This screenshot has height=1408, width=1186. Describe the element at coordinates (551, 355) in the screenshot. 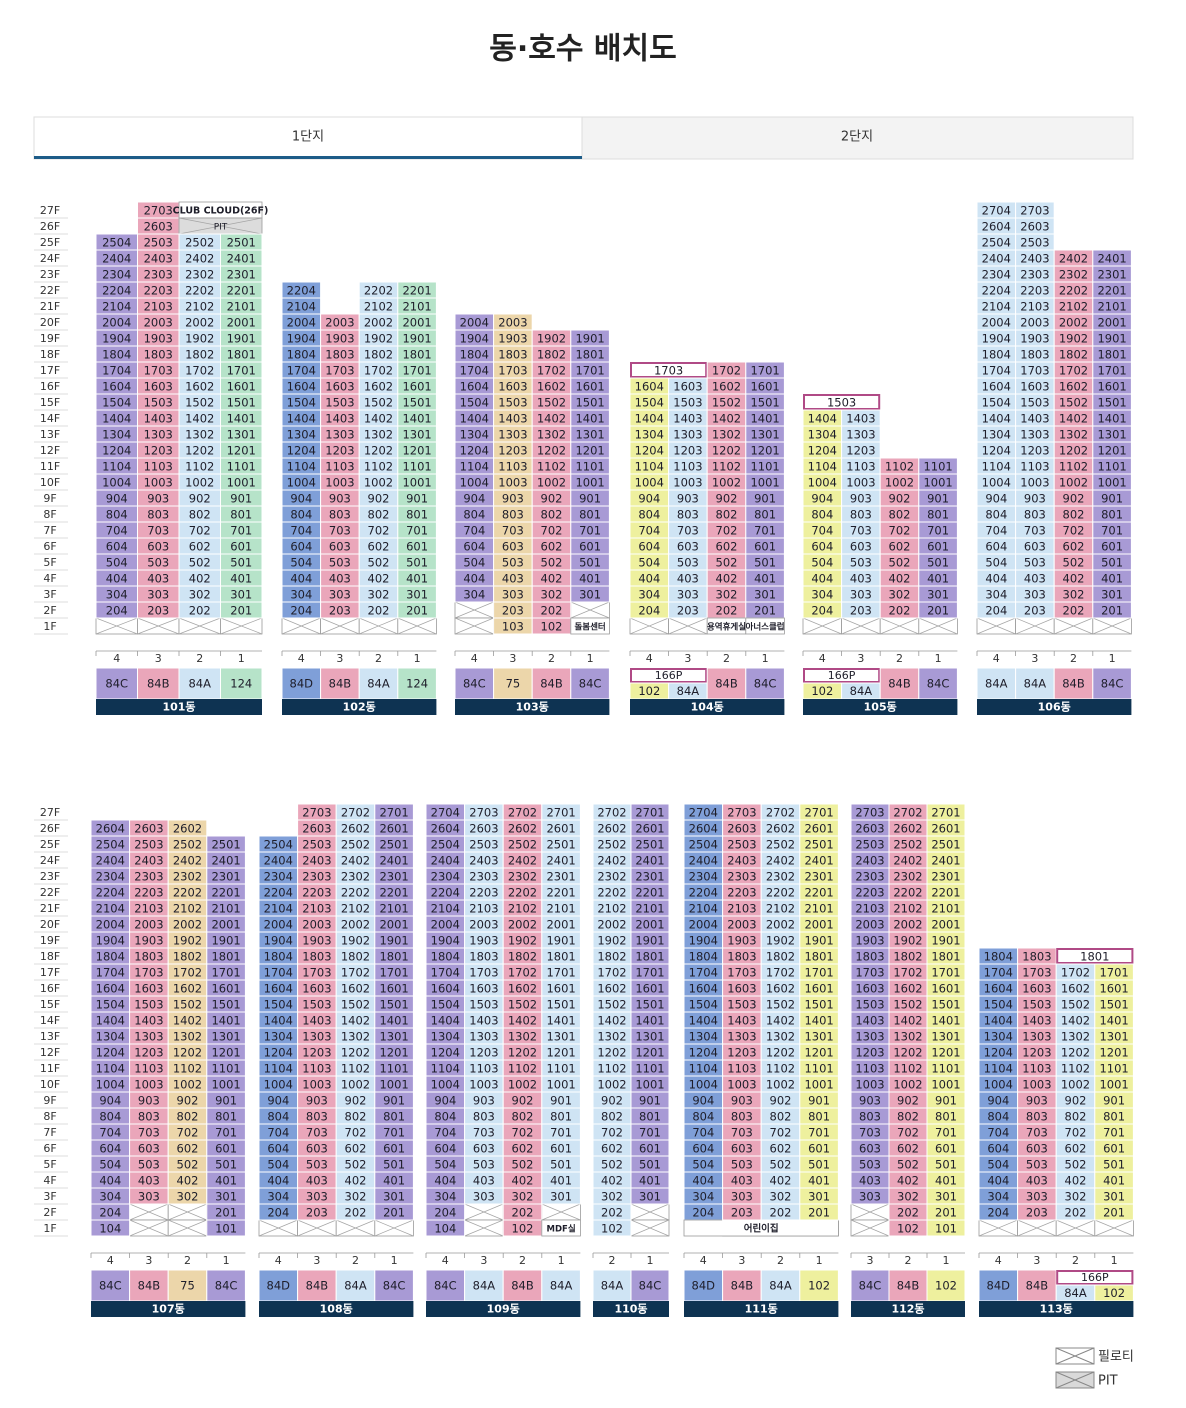

I see `unit-number: 1802` at that location.